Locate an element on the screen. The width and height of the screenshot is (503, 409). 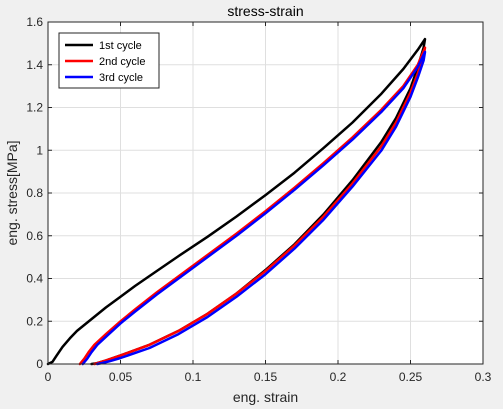
y-tick-label: 1.2 is located at coordinates (34, 108).